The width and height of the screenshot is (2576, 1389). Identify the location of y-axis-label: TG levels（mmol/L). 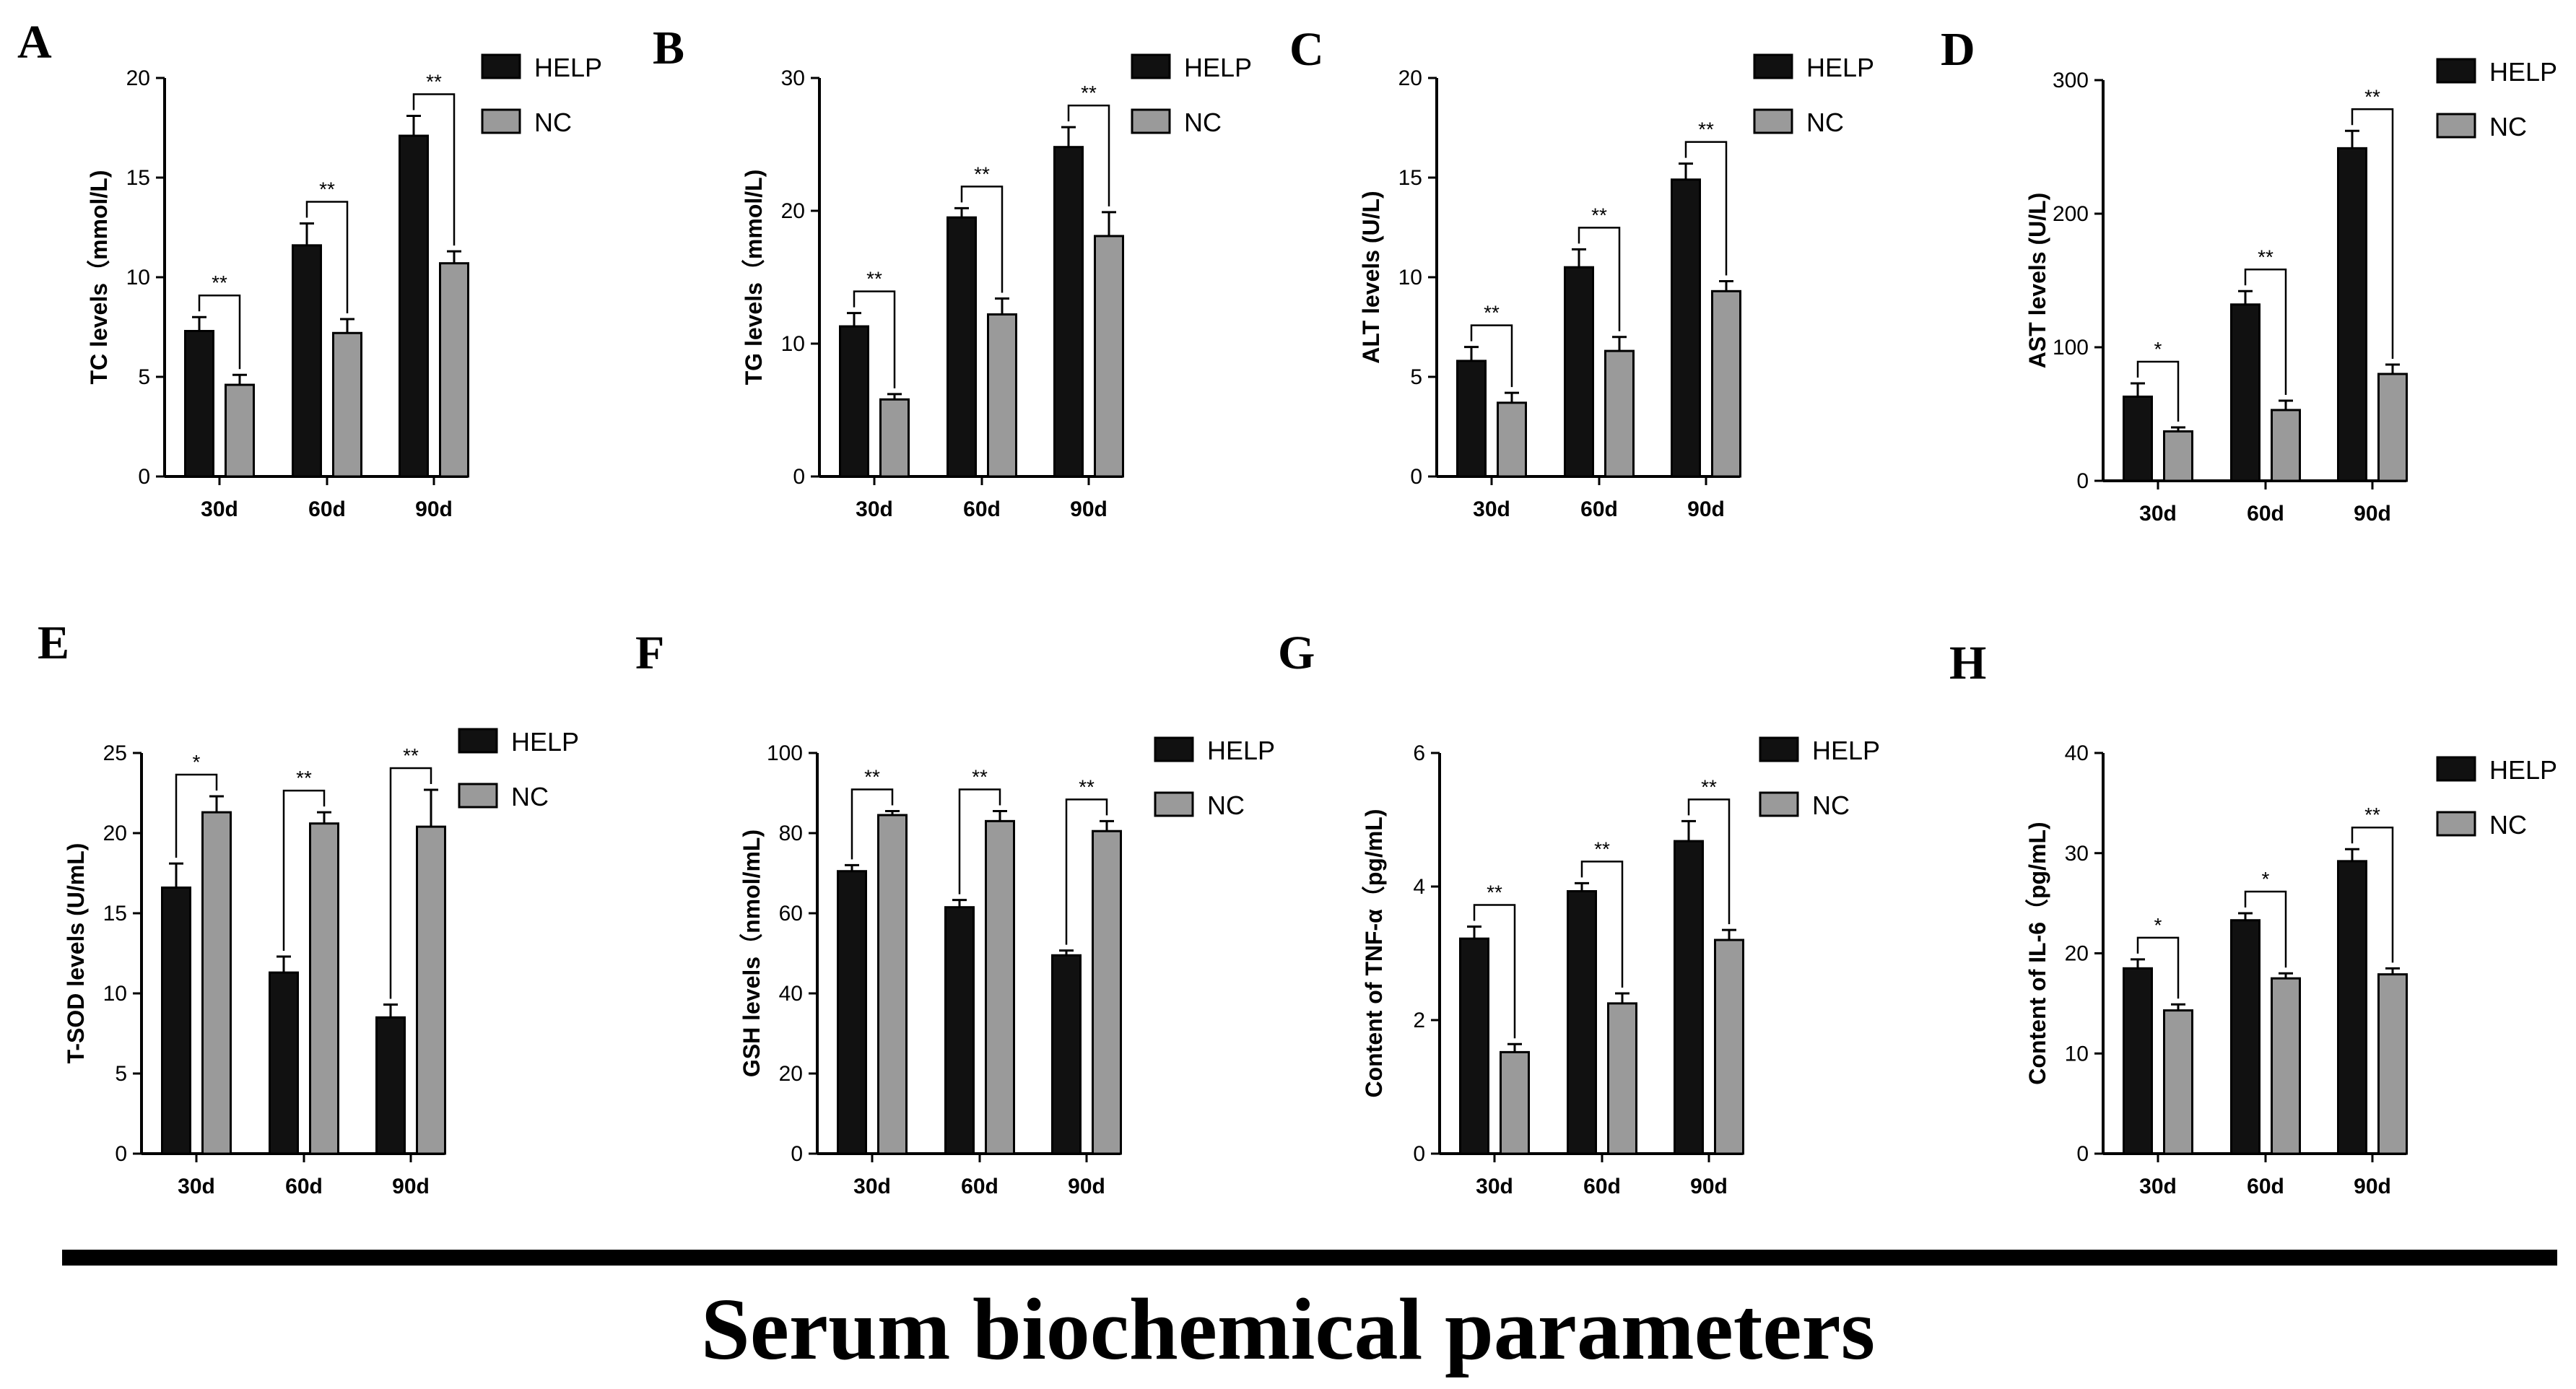
(754, 278).